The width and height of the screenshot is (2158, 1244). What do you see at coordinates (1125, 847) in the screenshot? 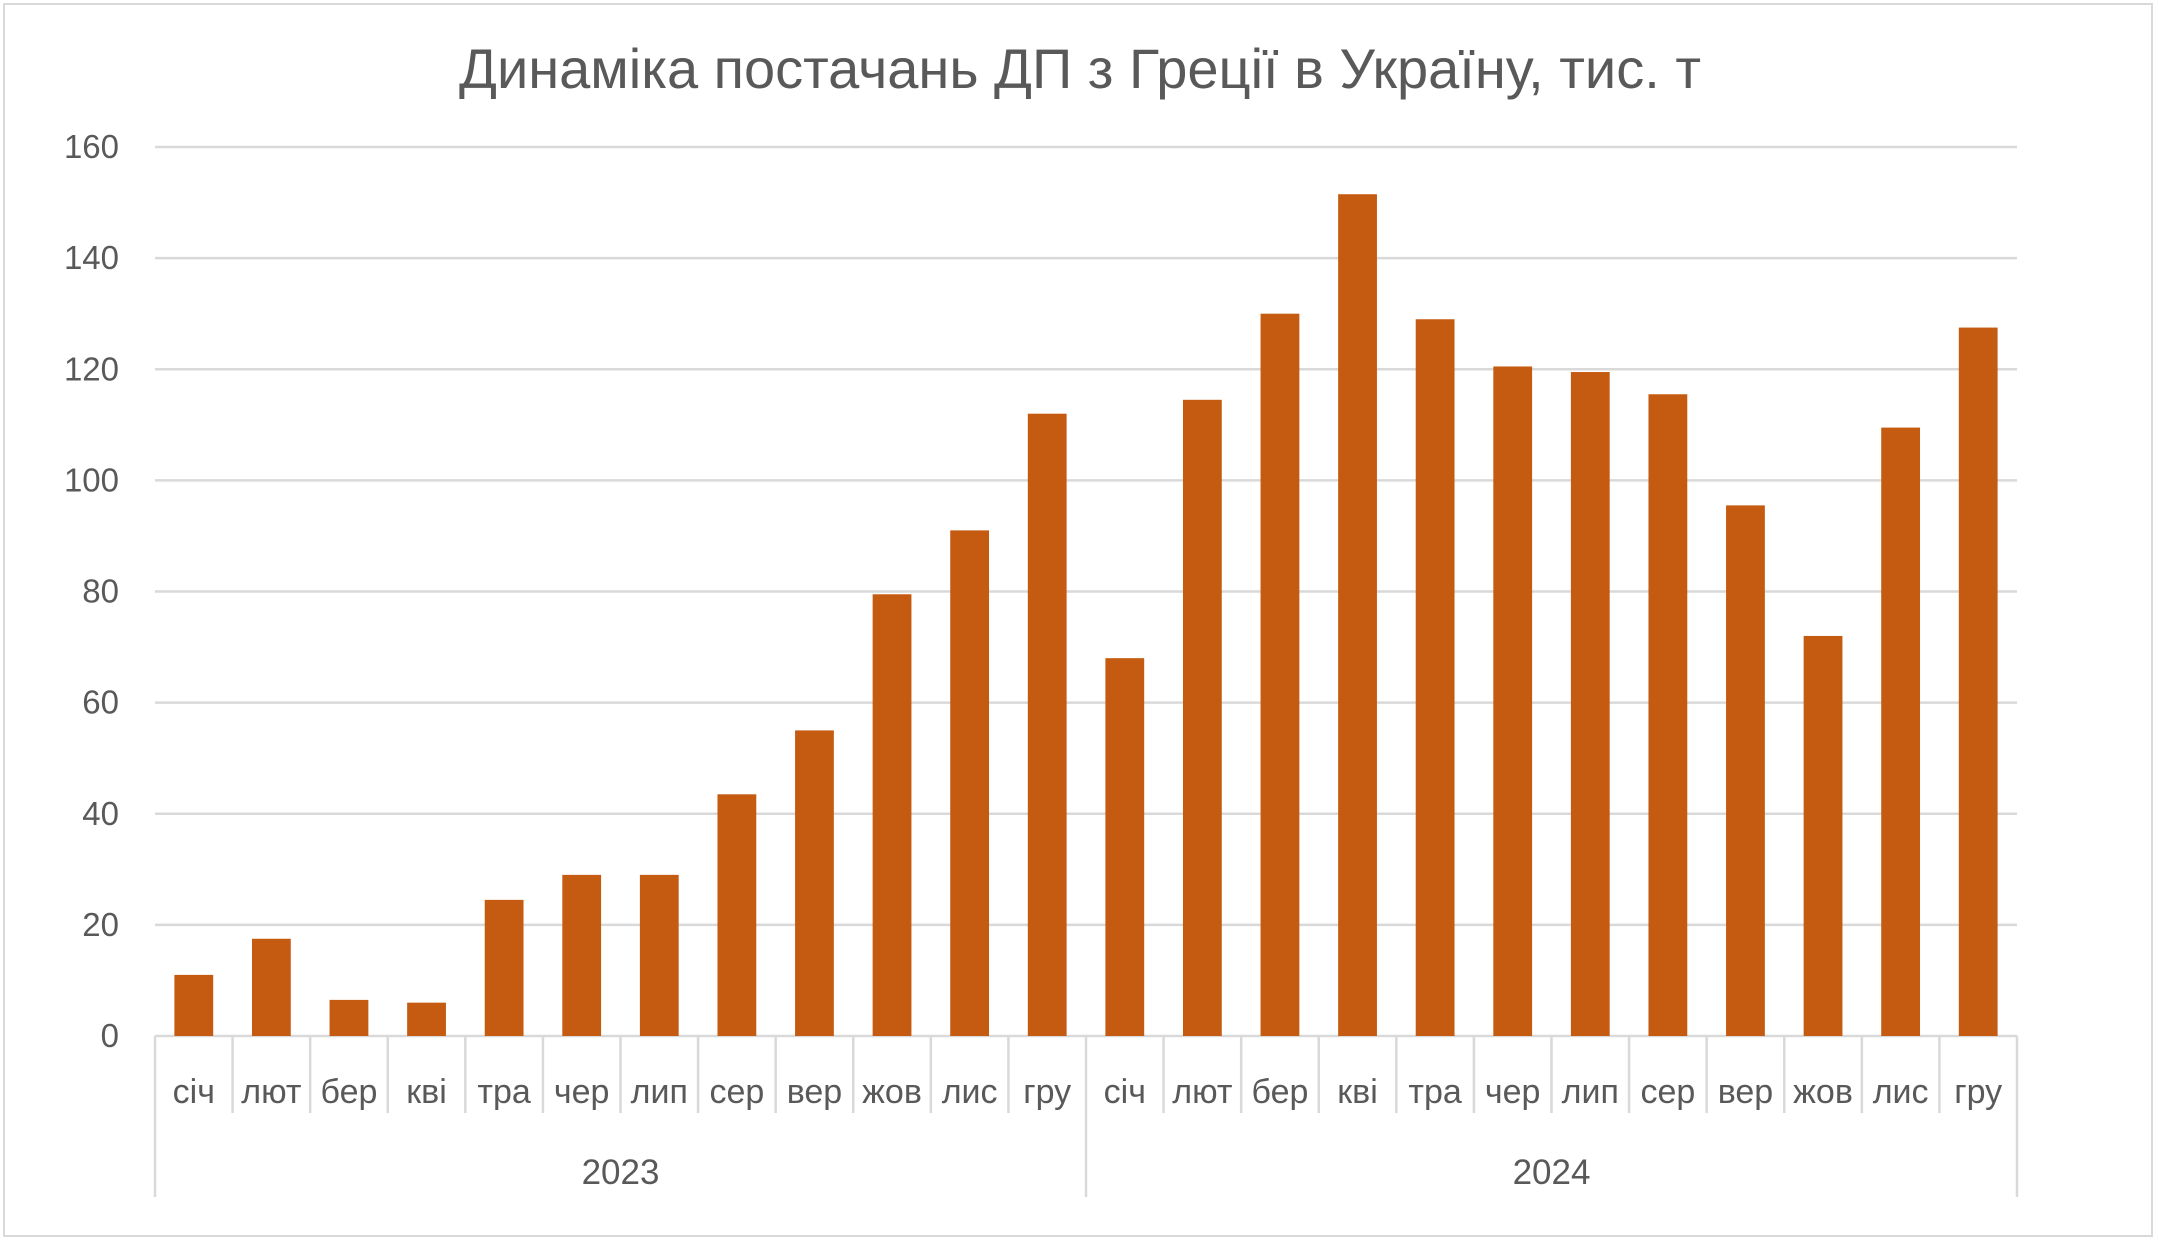
I see `bar-2024-січ` at bounding box center [1125, 847].